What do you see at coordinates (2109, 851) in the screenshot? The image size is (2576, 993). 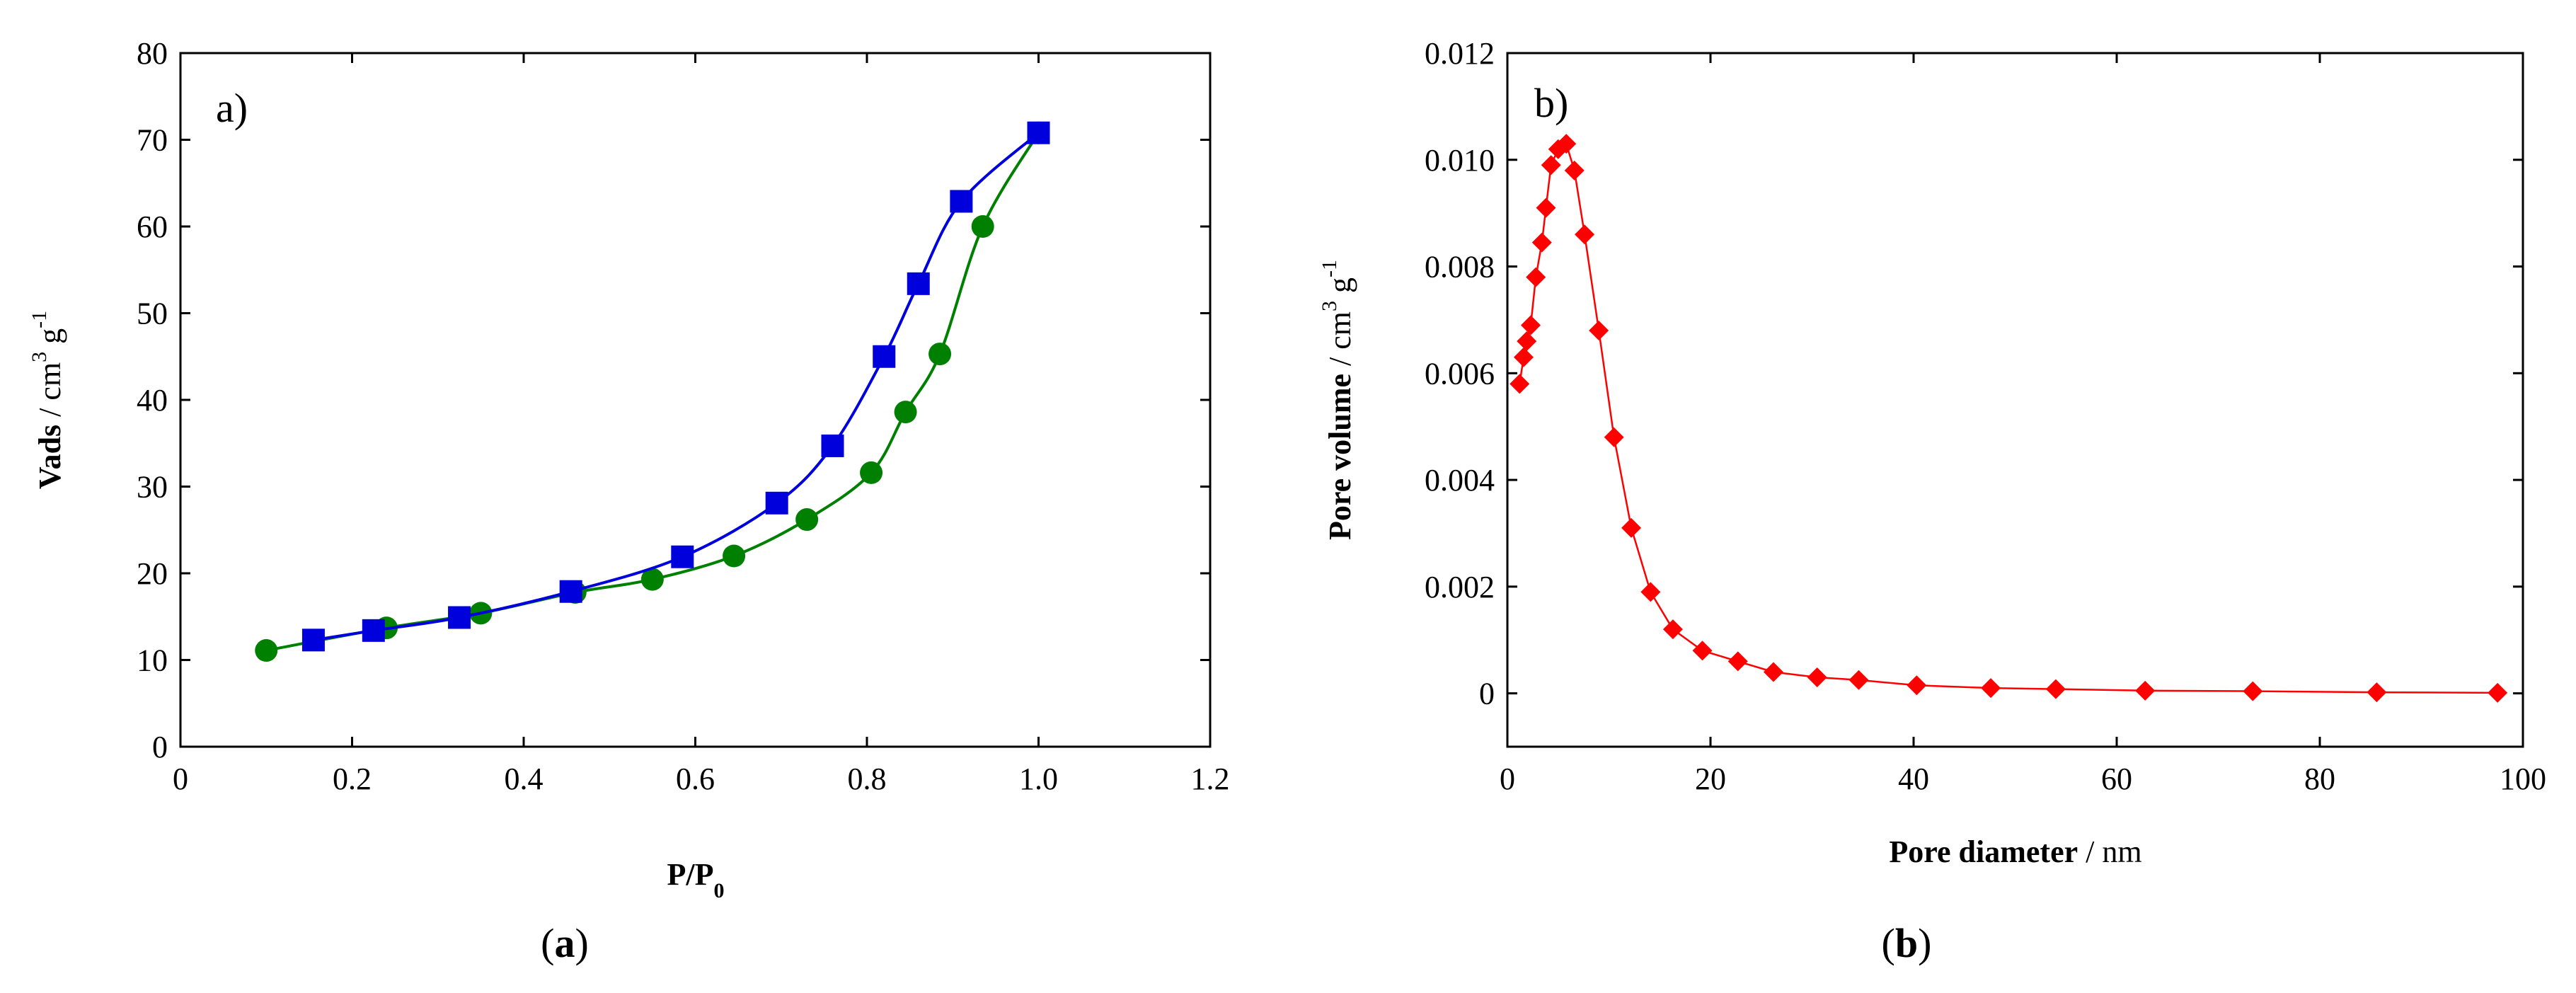 I see `x-axis-title-b-unit: / nm` at bounding box center [2109, 851].